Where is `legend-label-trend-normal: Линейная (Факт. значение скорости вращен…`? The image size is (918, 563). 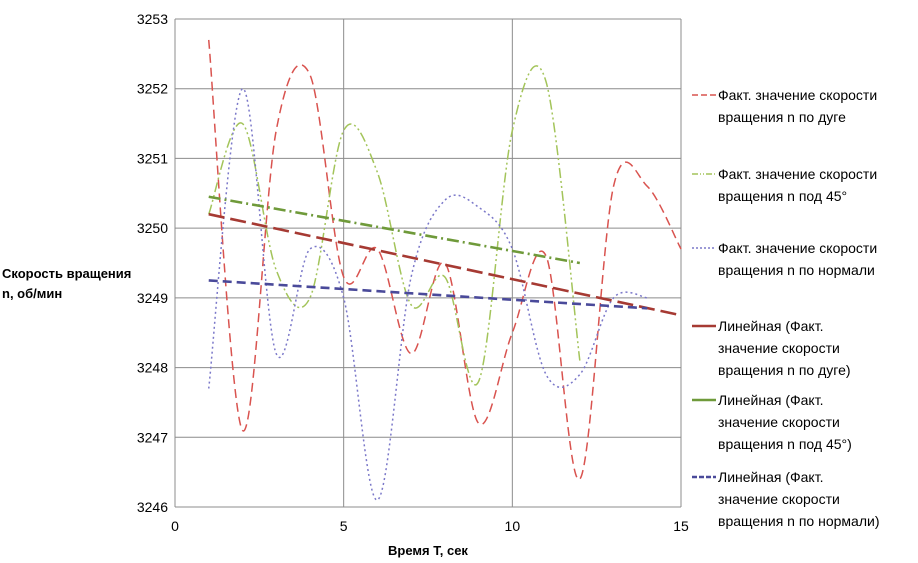
legend-label-trend-normal: Линейная (Факт. значение скорости вращен… is located at coordinates (799, 499).